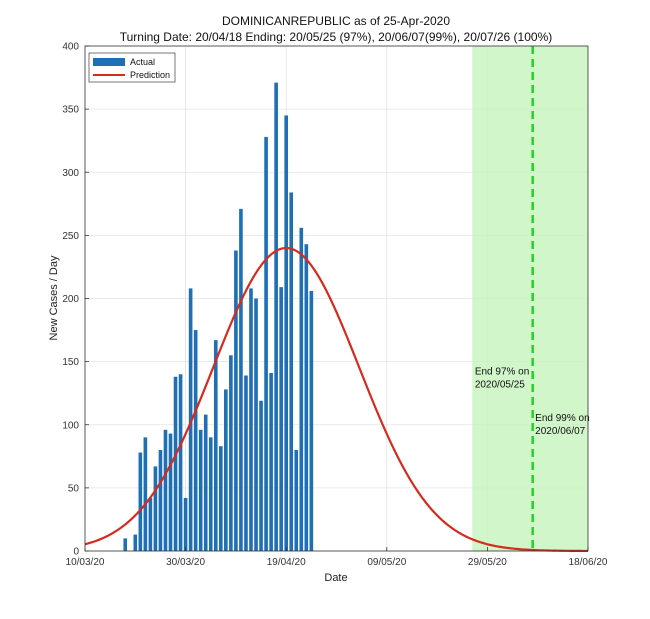  I want to click on x-tick-label: 29/05/20, so click(487, 562).